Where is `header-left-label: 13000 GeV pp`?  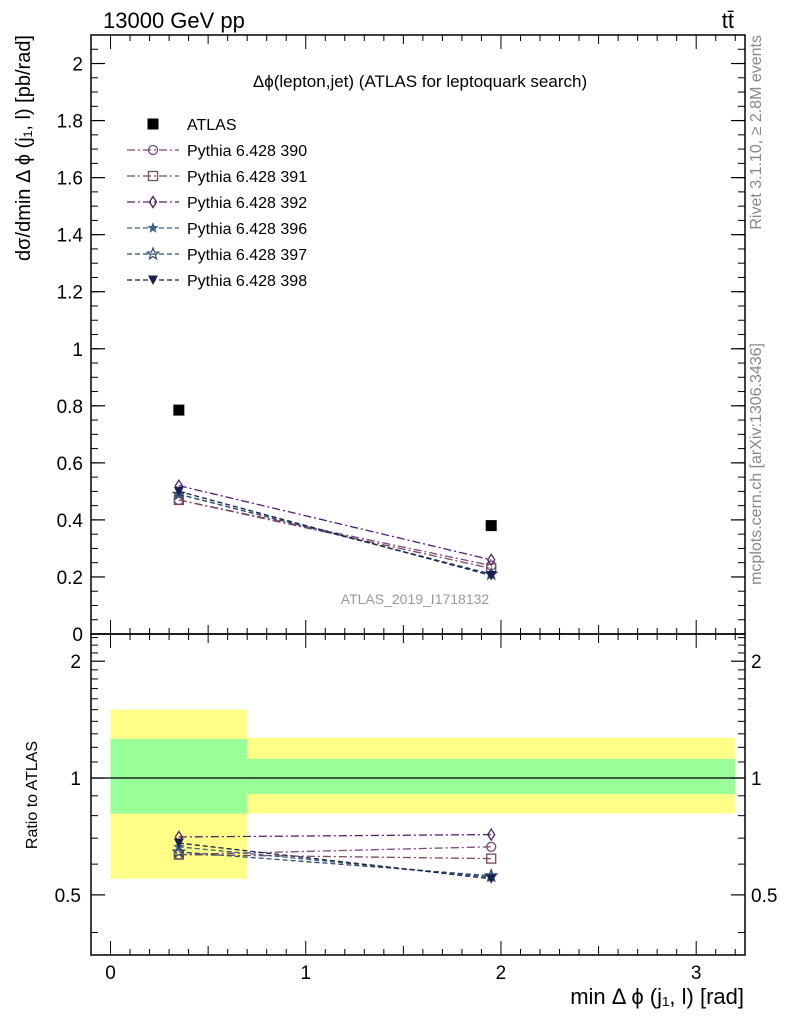 header-left-label: 13000 GeV pp is located at coordinates (174, 20).